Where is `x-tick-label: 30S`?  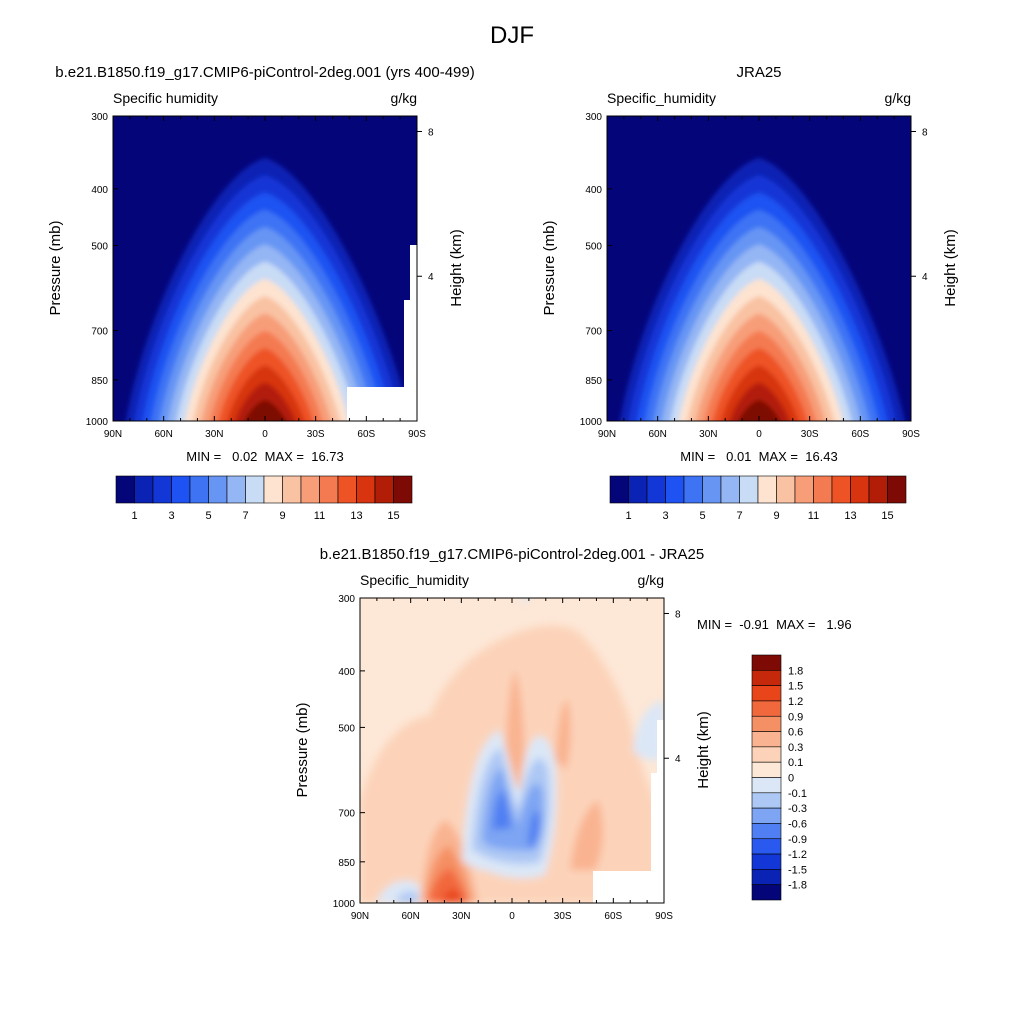 x-tick-label: 30S is located at coordinates (316, 434).